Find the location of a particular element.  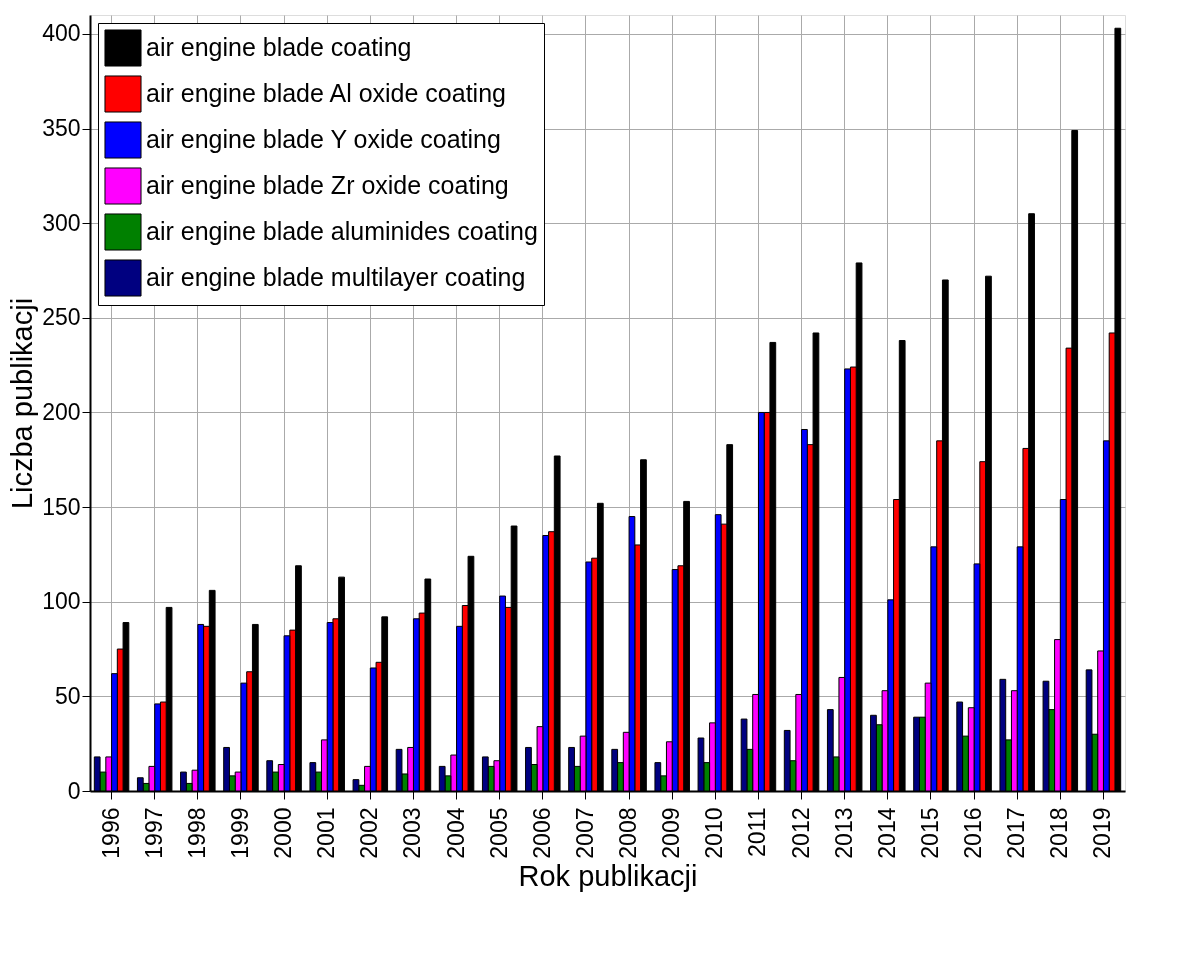

x-tick-label: 2017 is located at coordinates (1016, 833).